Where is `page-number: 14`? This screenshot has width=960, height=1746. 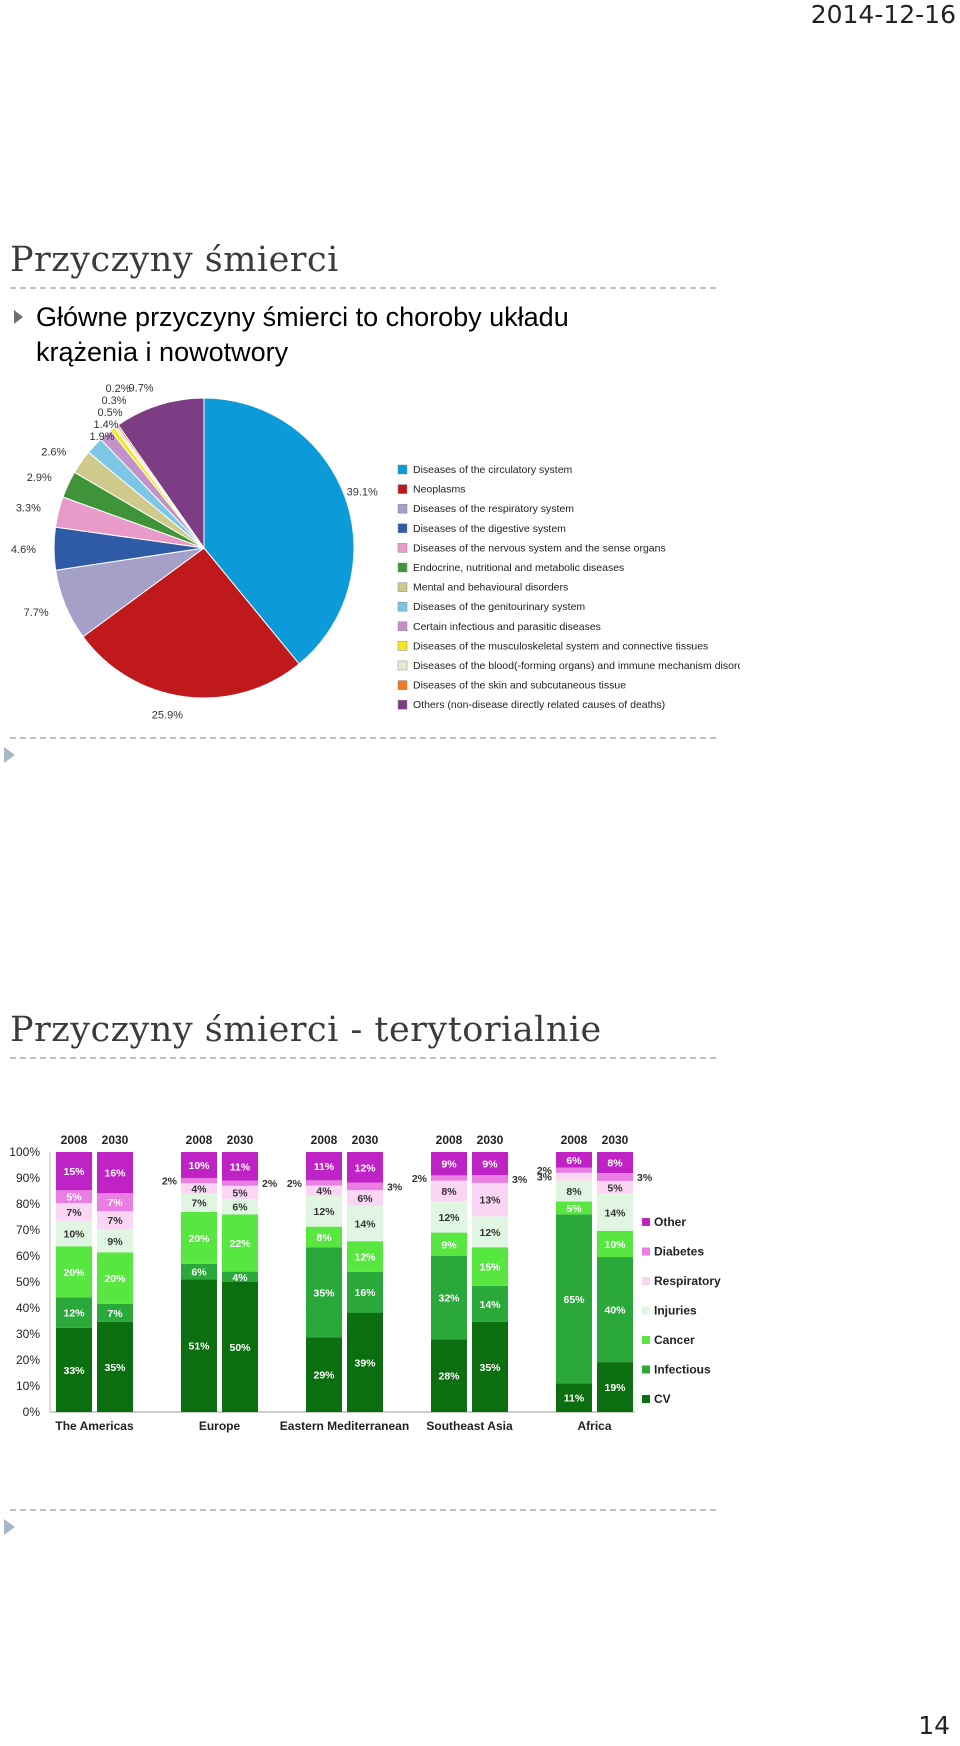
page-number: 14 is located at coordinates (934, 1725).